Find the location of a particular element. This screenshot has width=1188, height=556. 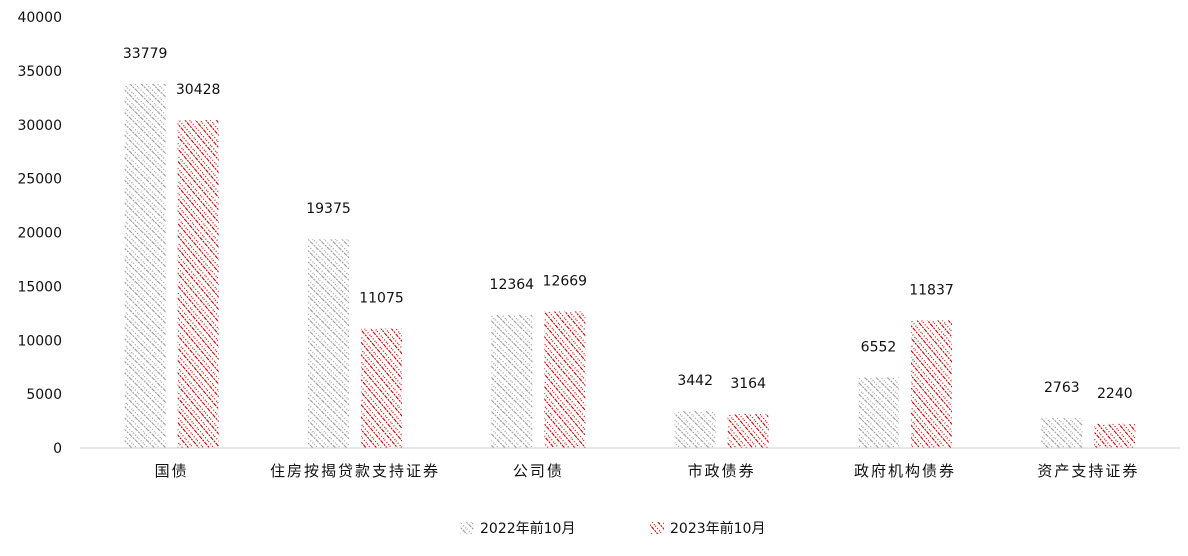

data-label: 2763 is located at coordinates (1062, 388).